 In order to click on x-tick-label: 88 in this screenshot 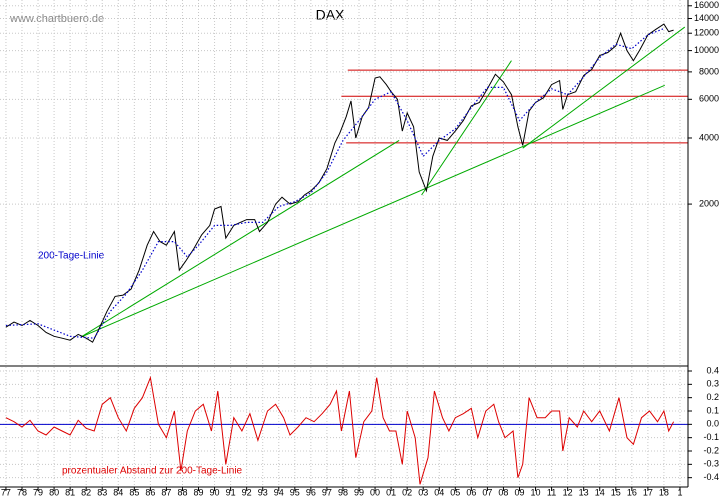, I will do `click(182, 492)`.